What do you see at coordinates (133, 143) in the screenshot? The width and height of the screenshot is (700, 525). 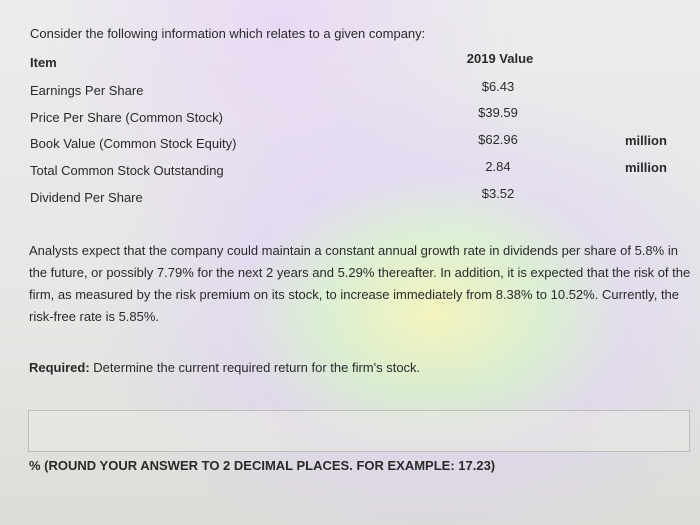 I see `row-item: Book Value (Common Stock Equity)` at bounding box center [133, 143].